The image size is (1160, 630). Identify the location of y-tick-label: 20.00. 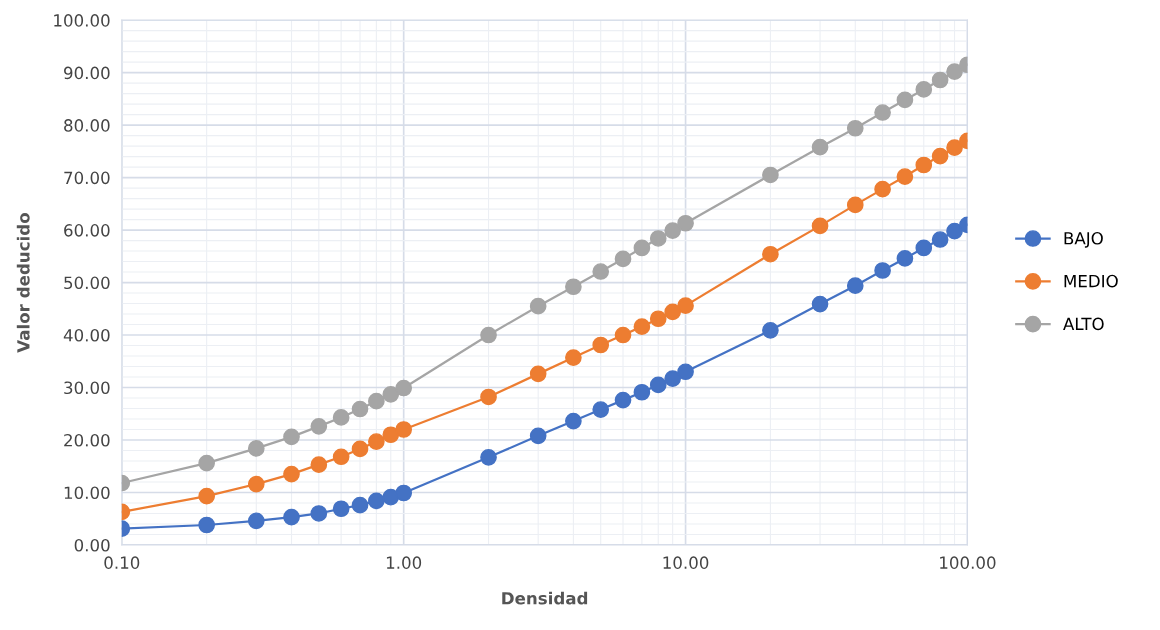
(87, 440).